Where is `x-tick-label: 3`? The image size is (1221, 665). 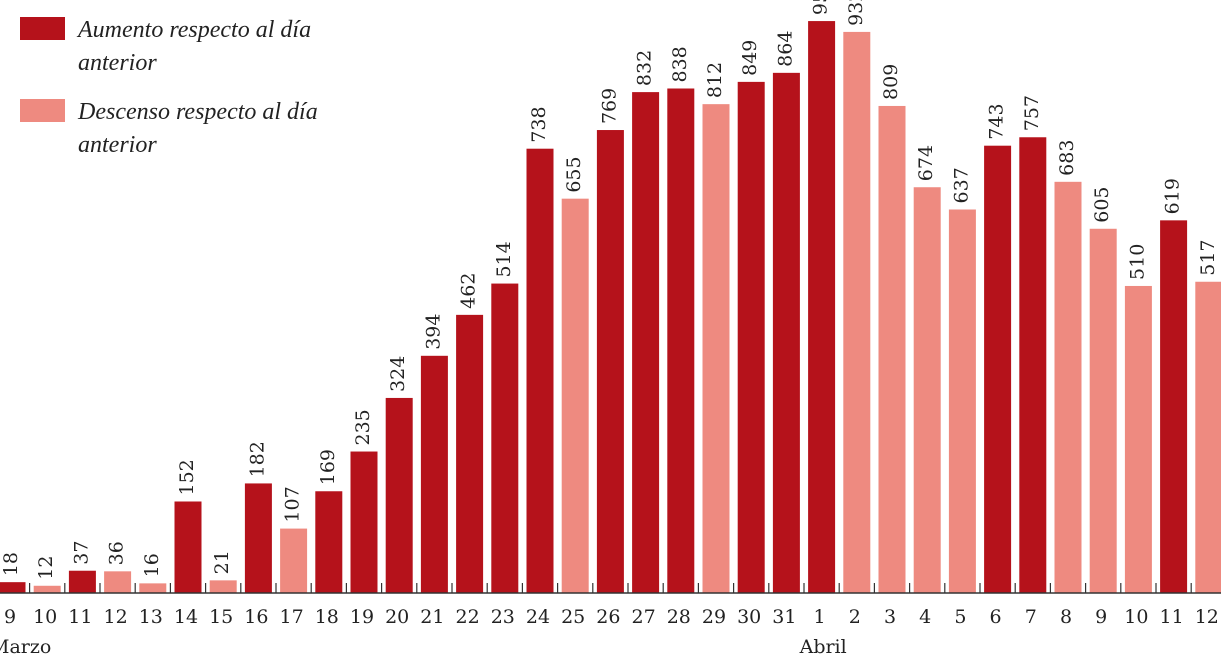
x-tick-label: 3 is located at coordinates (890, 617).